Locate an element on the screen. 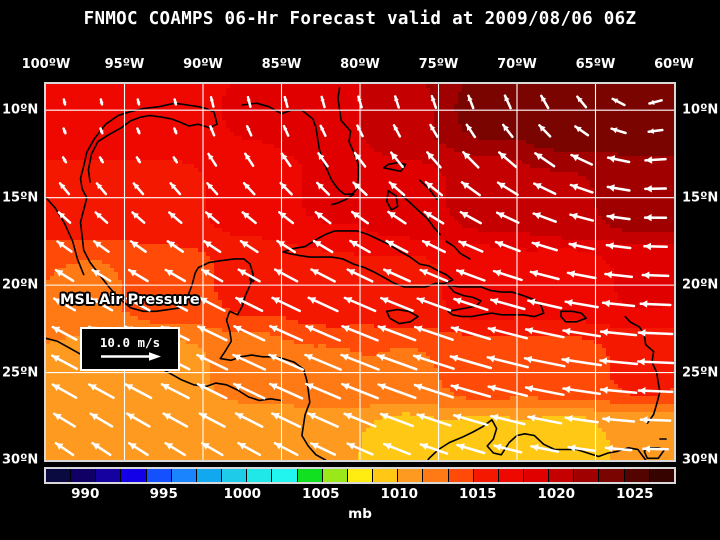 This screenshot has width=720, height=540. right-arrow-icon is located at coordinates (131, 356).